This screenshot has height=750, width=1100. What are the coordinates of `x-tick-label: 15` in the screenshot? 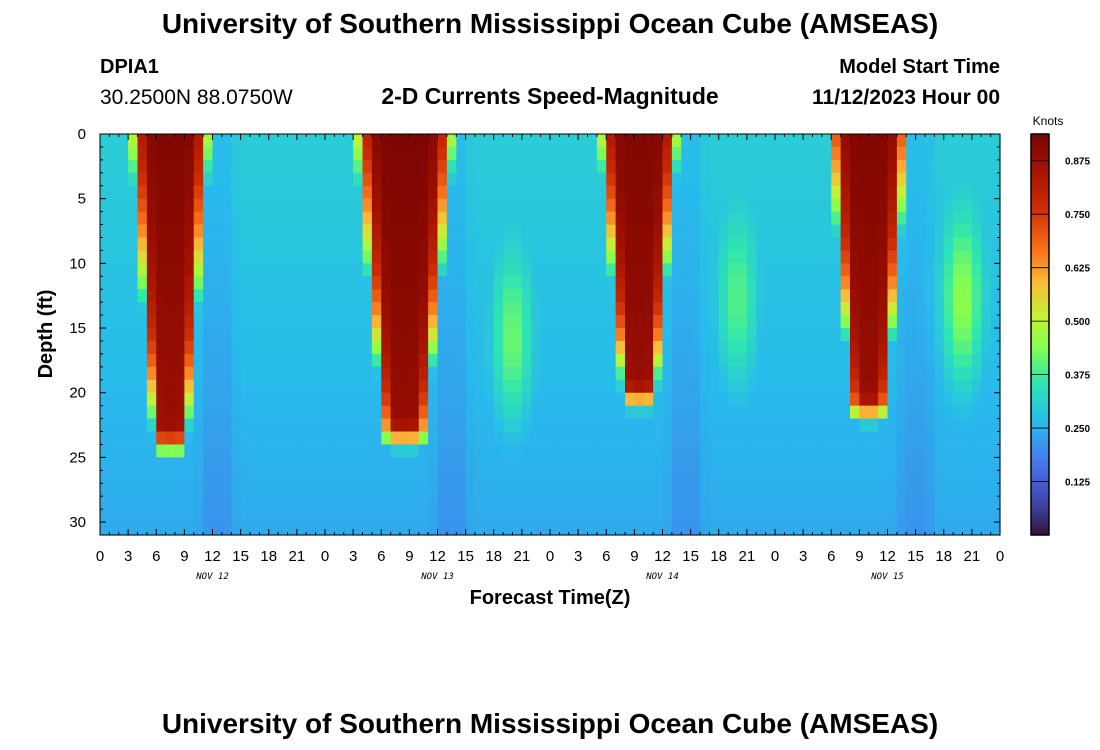 It's located at (690, 556).